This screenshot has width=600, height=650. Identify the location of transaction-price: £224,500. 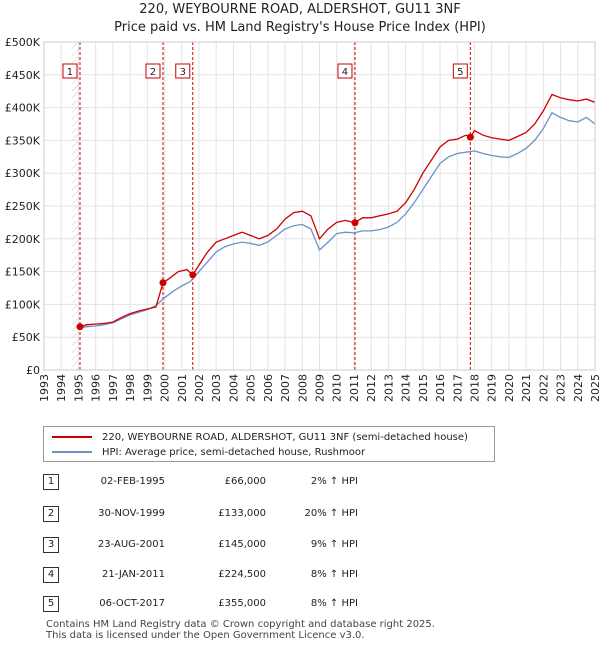
(242, 574).